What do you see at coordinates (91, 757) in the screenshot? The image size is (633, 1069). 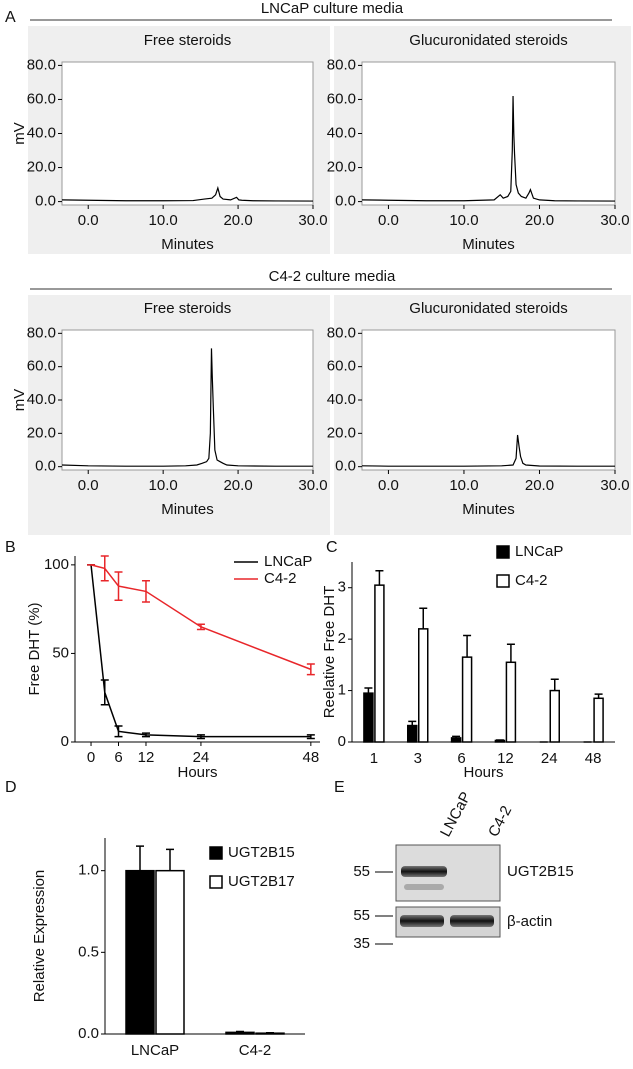 I see `x-tick-label: 0` at bounding box center [91, 757].